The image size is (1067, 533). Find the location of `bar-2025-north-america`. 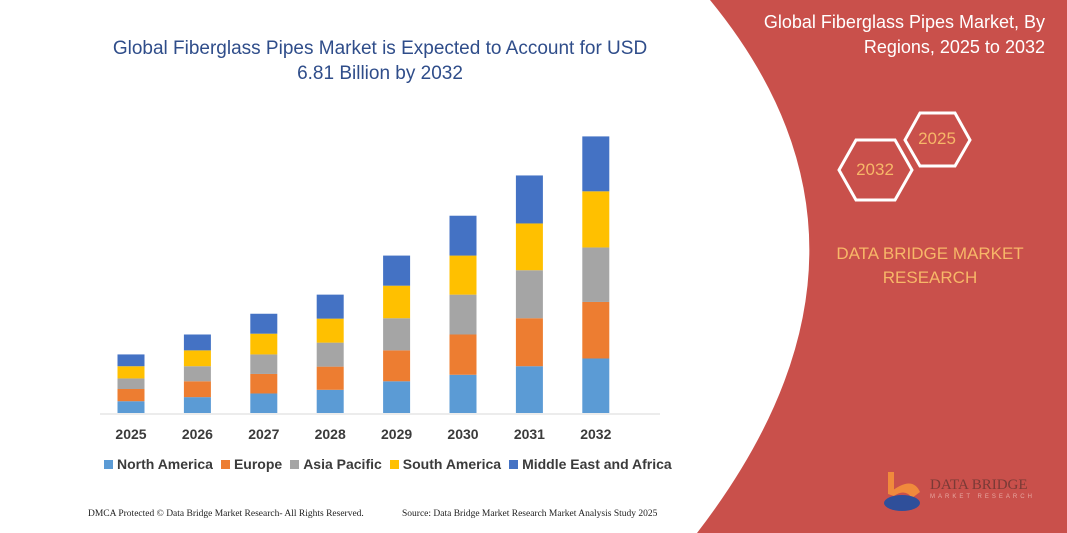

bar-2025-north-america is located at coordinates (131, 407).